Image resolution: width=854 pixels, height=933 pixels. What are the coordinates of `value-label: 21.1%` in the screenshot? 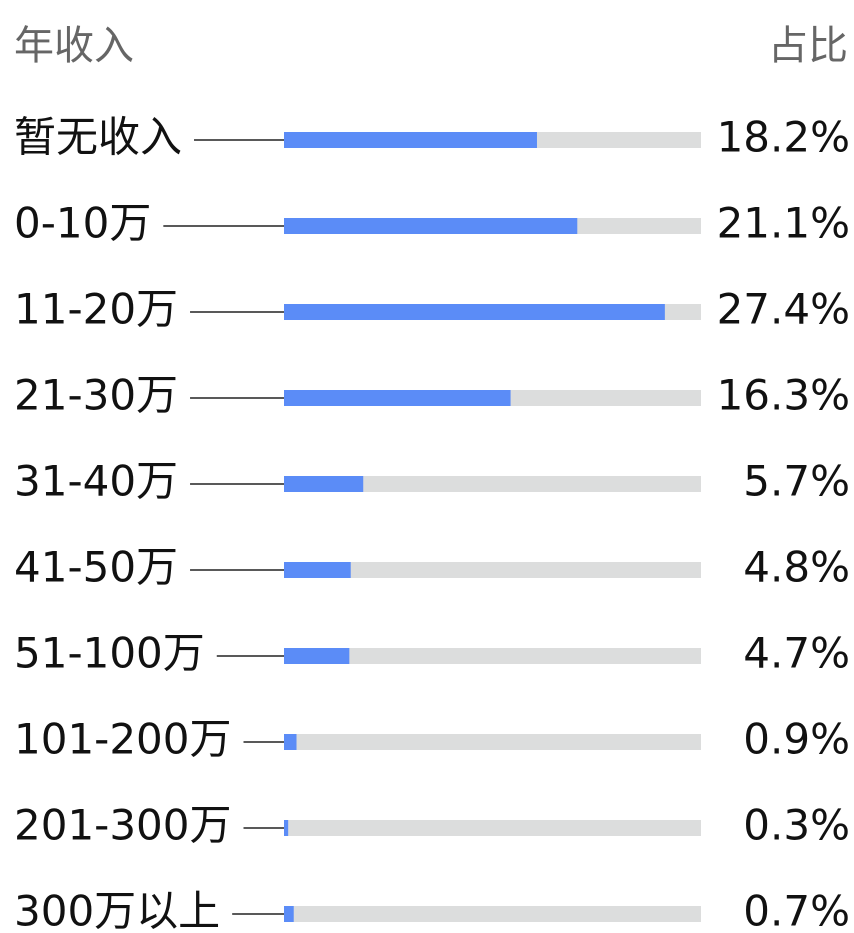 It's located at (783, 223).